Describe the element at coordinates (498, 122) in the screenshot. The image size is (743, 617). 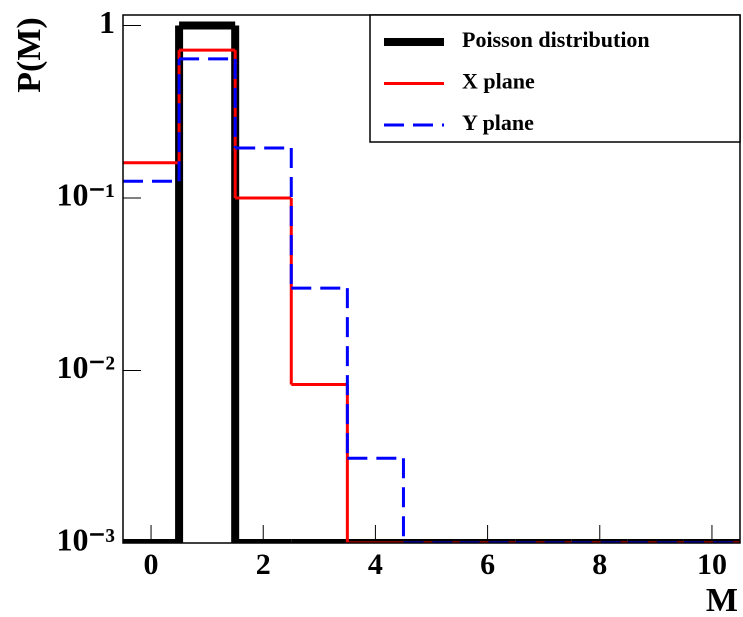
I see `legend-label: Y plane` at that location.